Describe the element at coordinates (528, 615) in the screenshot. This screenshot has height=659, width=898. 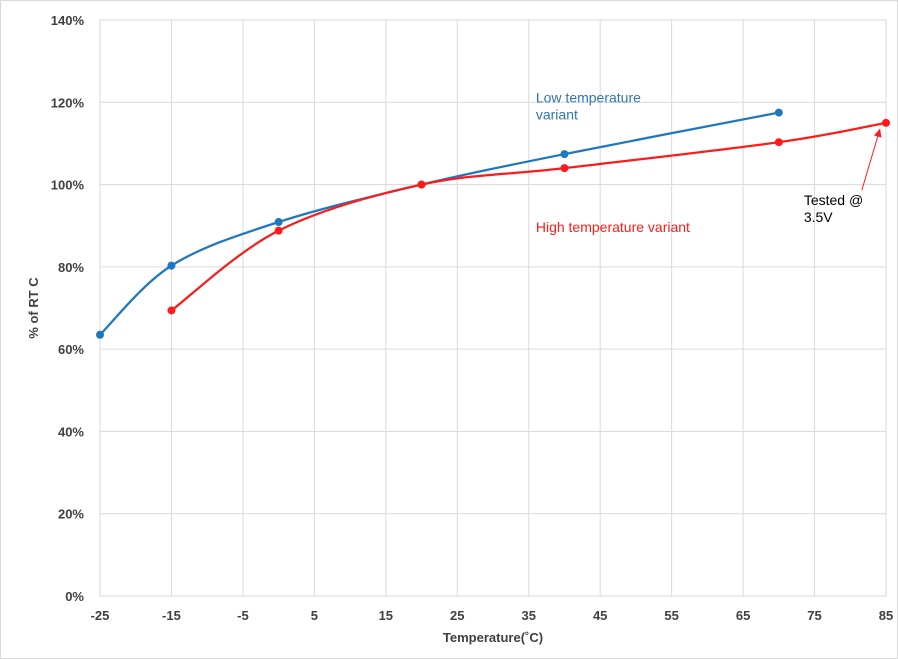
I see `x-tick-label: 35` at that location.